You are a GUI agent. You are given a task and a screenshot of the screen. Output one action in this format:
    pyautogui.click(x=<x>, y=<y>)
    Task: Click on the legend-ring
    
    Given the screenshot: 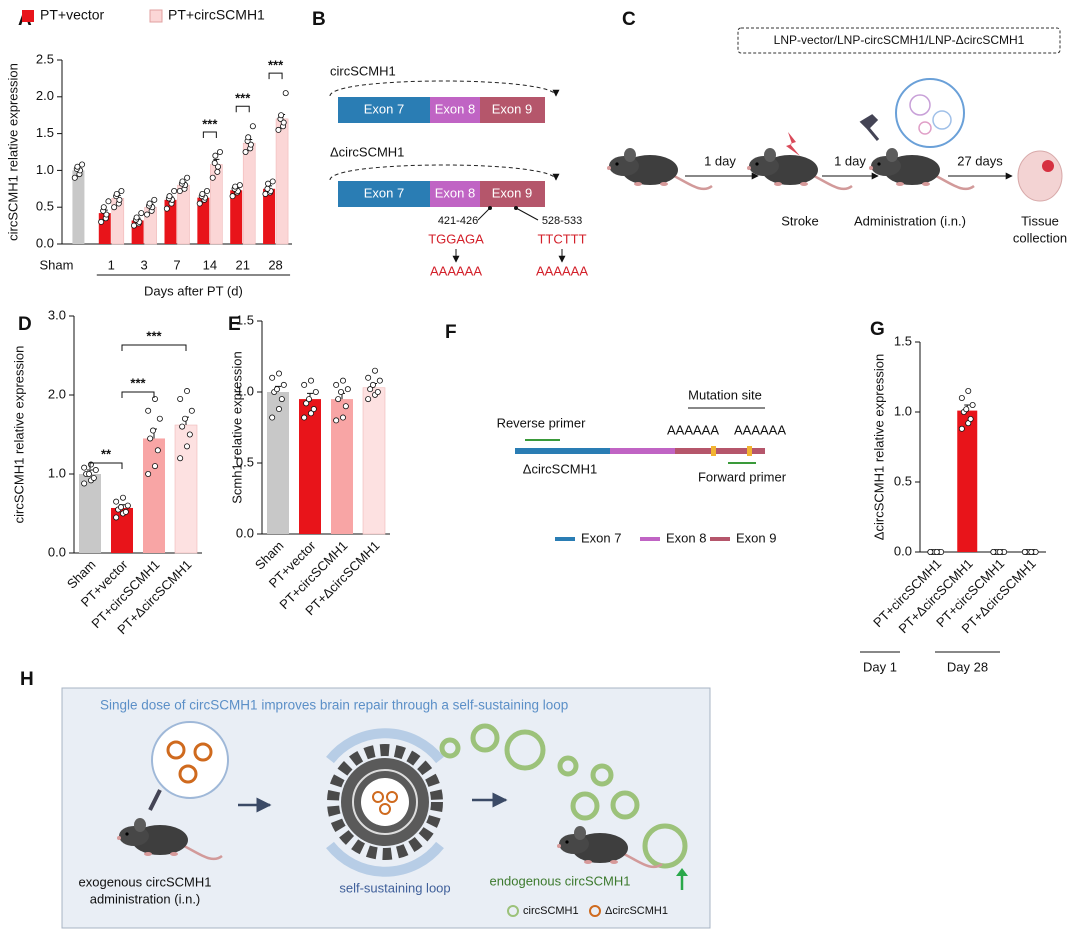 What is the action you would take?
    pyautogui.click(x=595, y=911)
    